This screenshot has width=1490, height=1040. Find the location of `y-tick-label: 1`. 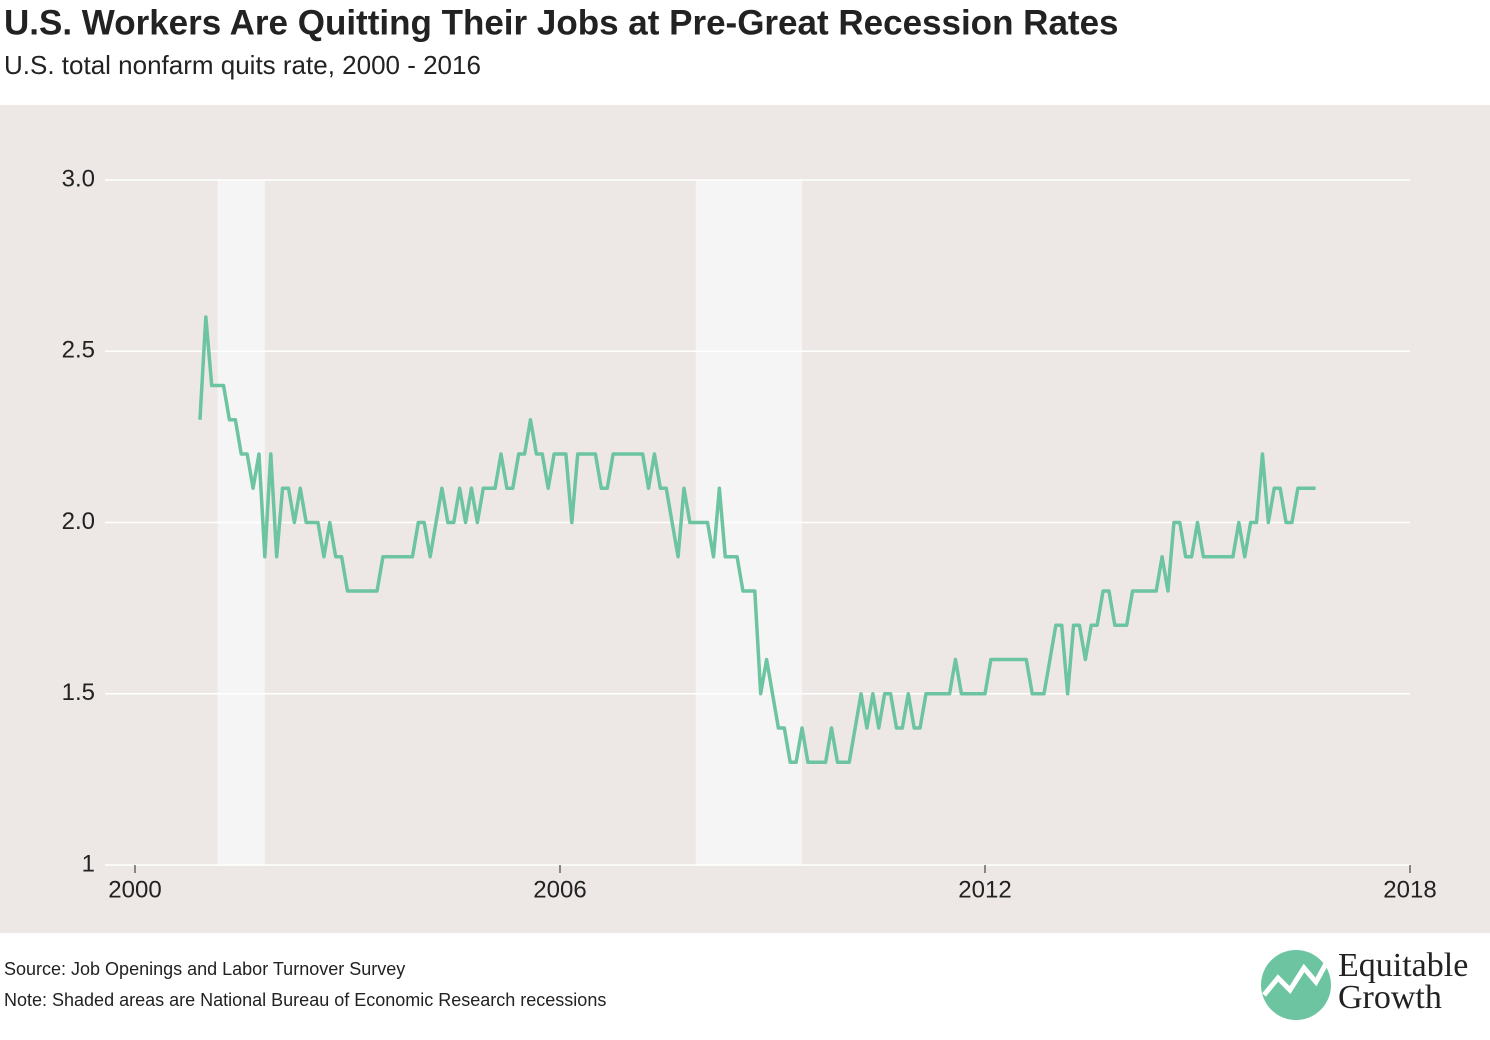

y-tick-label: 1 is located at coordinates (88, 863).